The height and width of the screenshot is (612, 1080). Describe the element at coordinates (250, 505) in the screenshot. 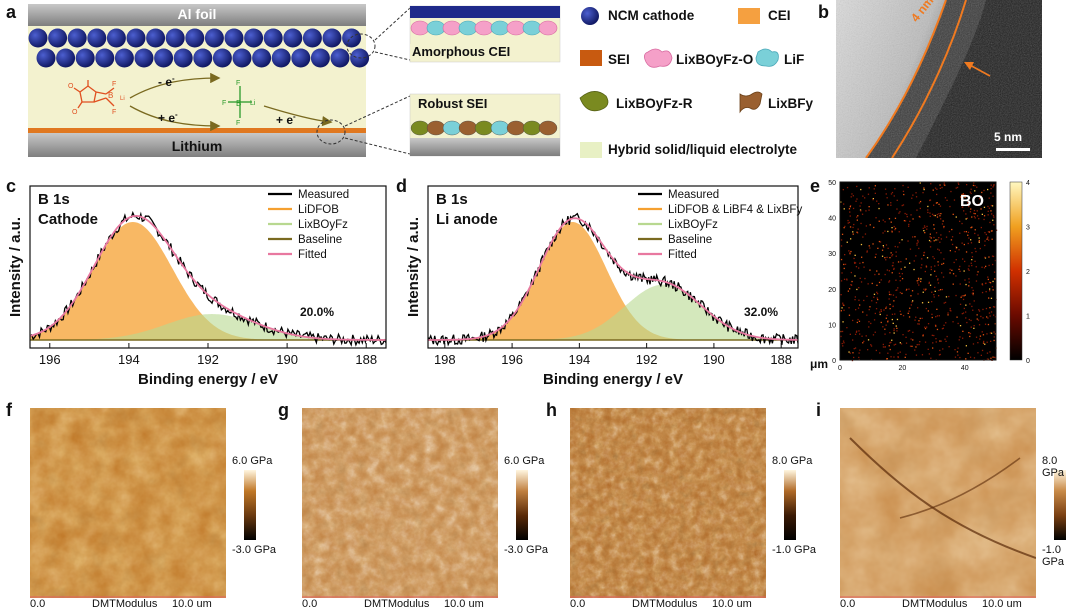

I see `afm-colorbar-f` at that location.